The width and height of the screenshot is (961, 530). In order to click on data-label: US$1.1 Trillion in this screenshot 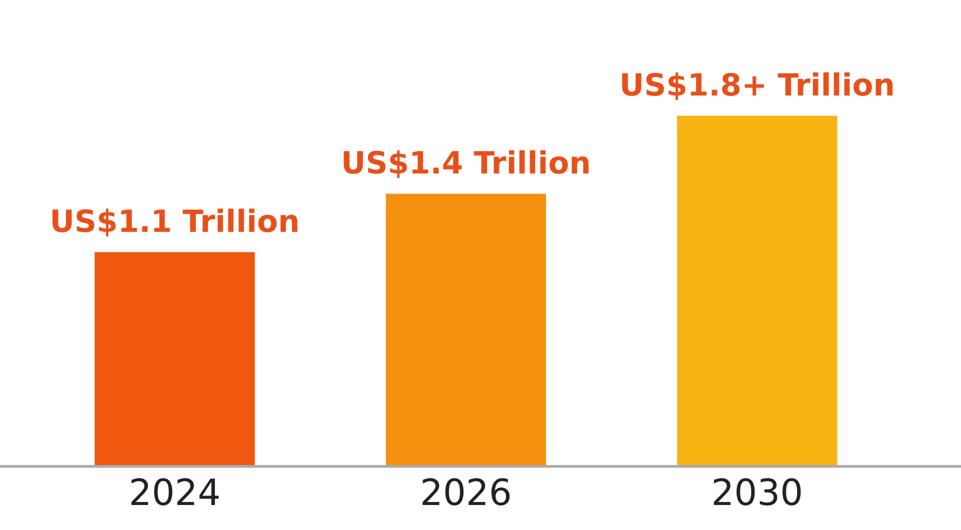, I will do `click(175, 222)`.